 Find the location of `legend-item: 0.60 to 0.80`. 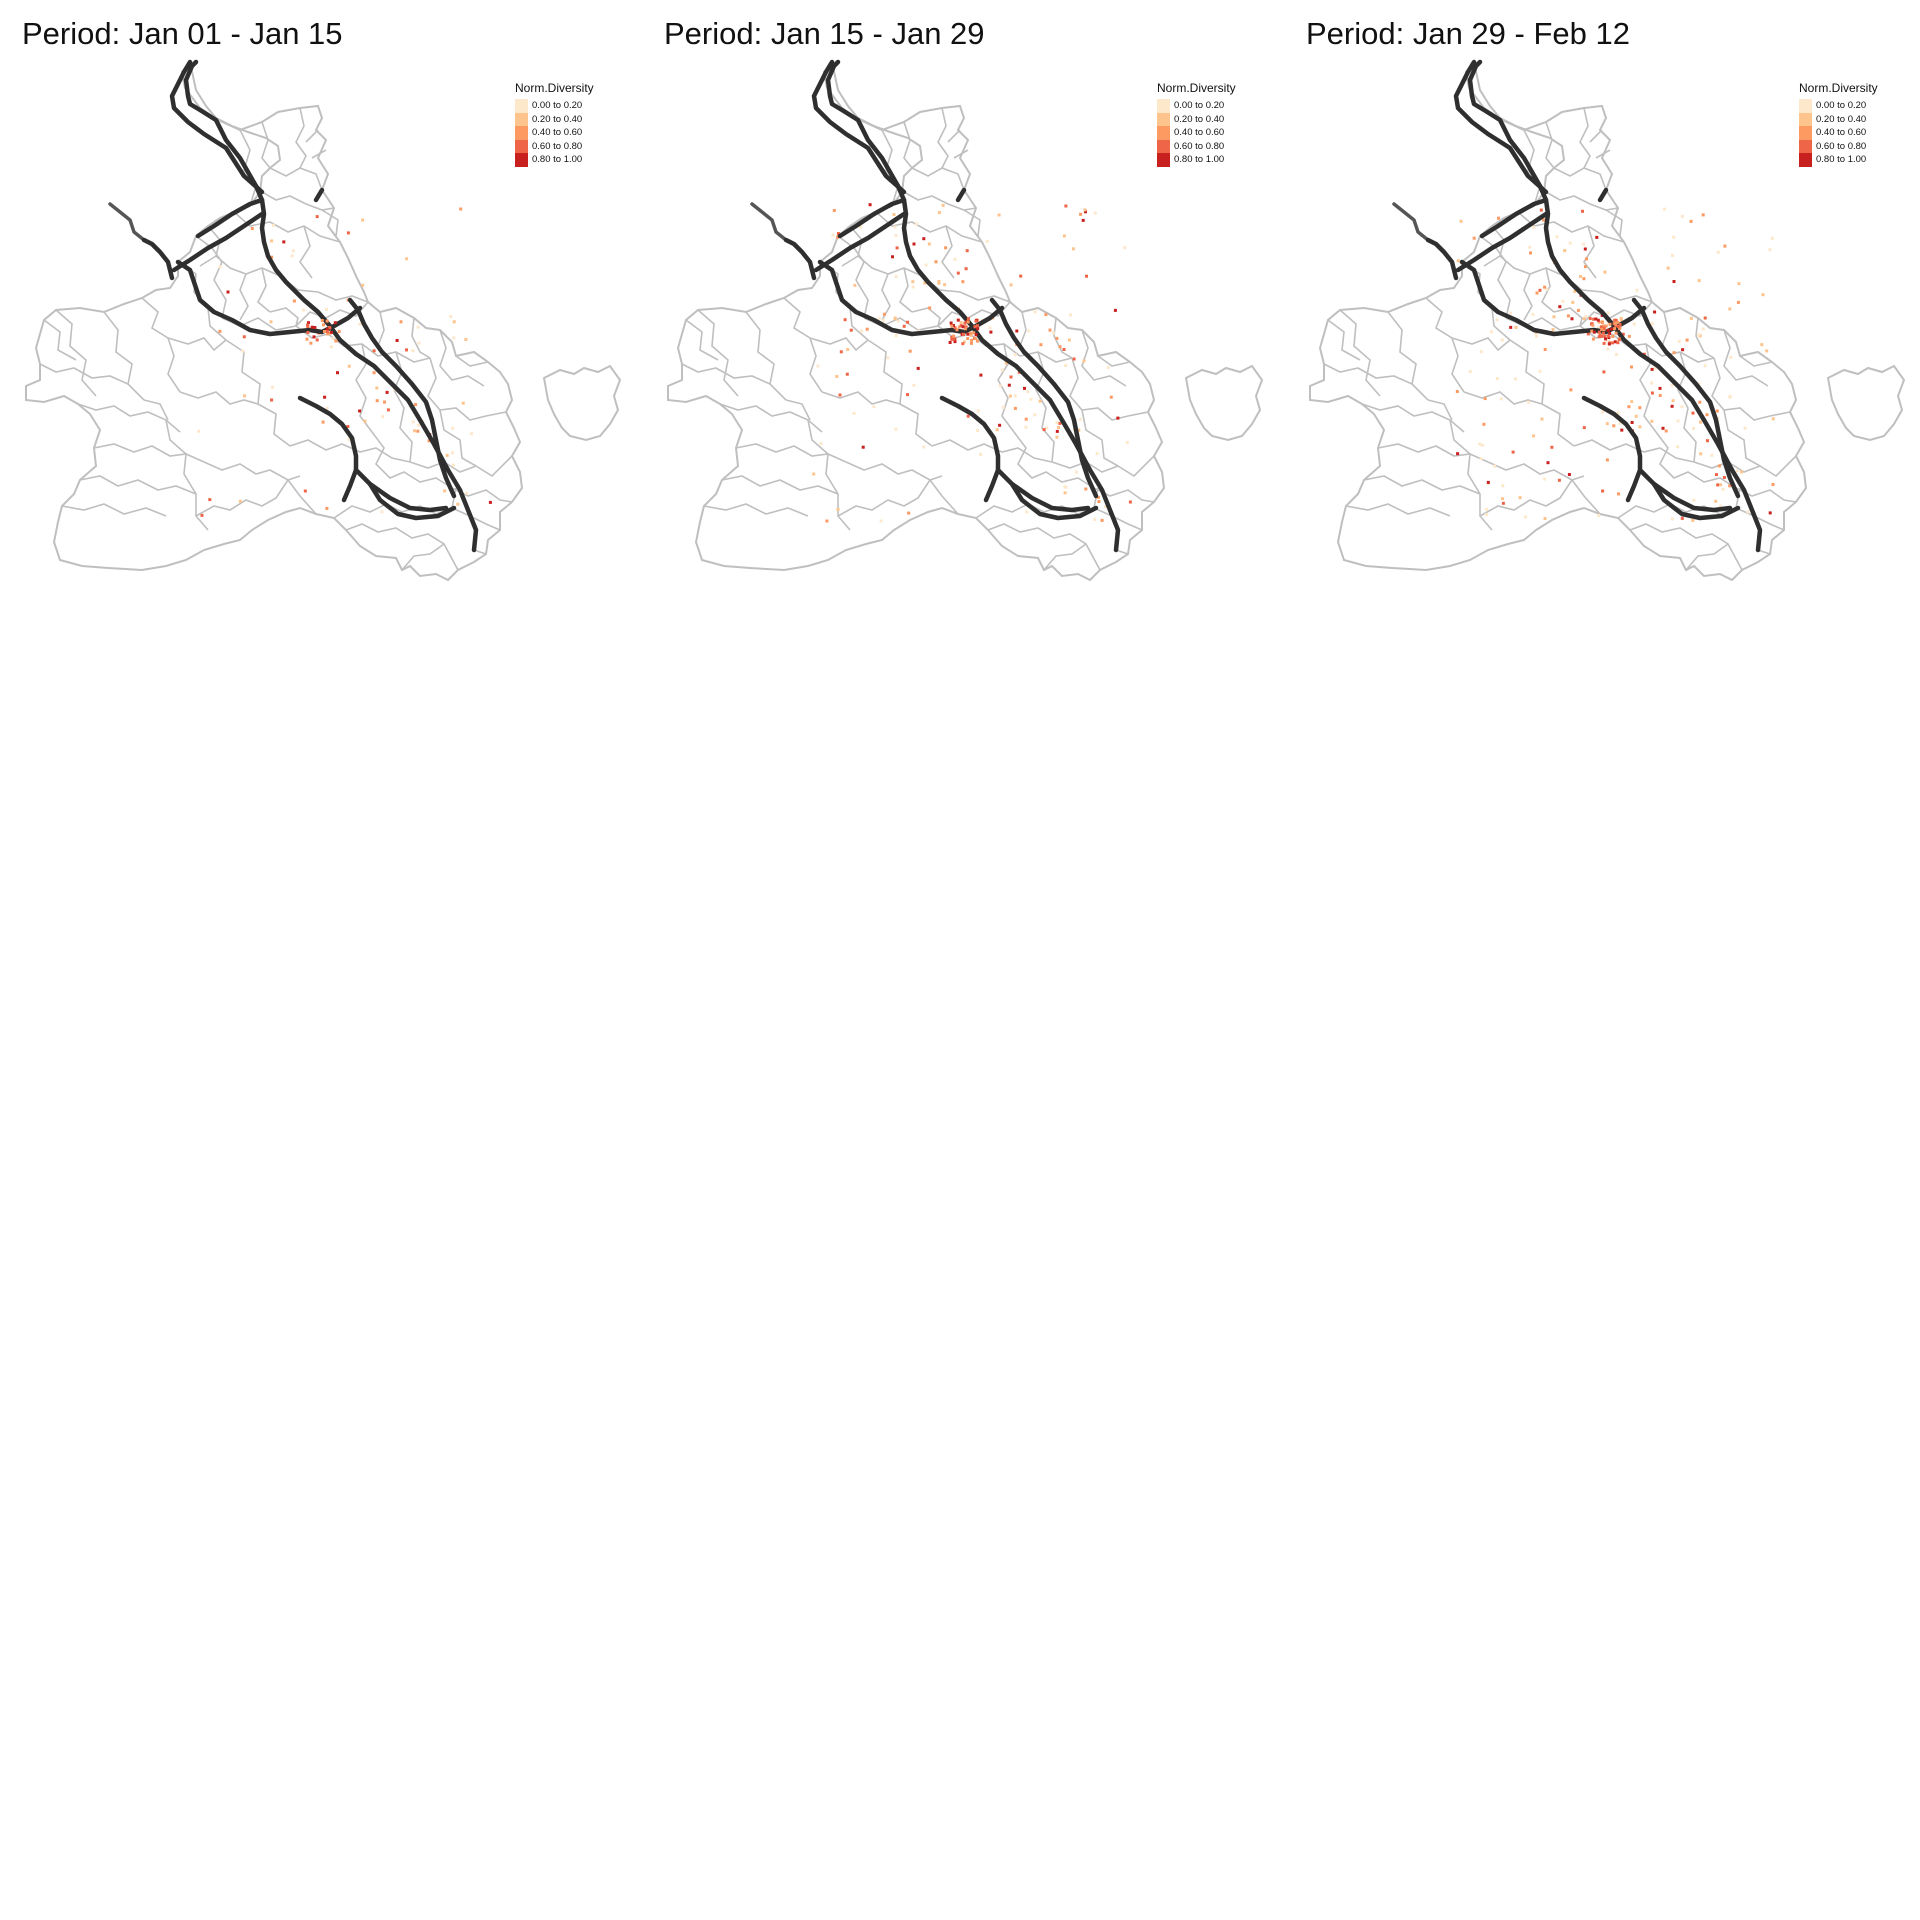

legend-item: 0.60 to 0.80 is located at coordinates (1838, 146).